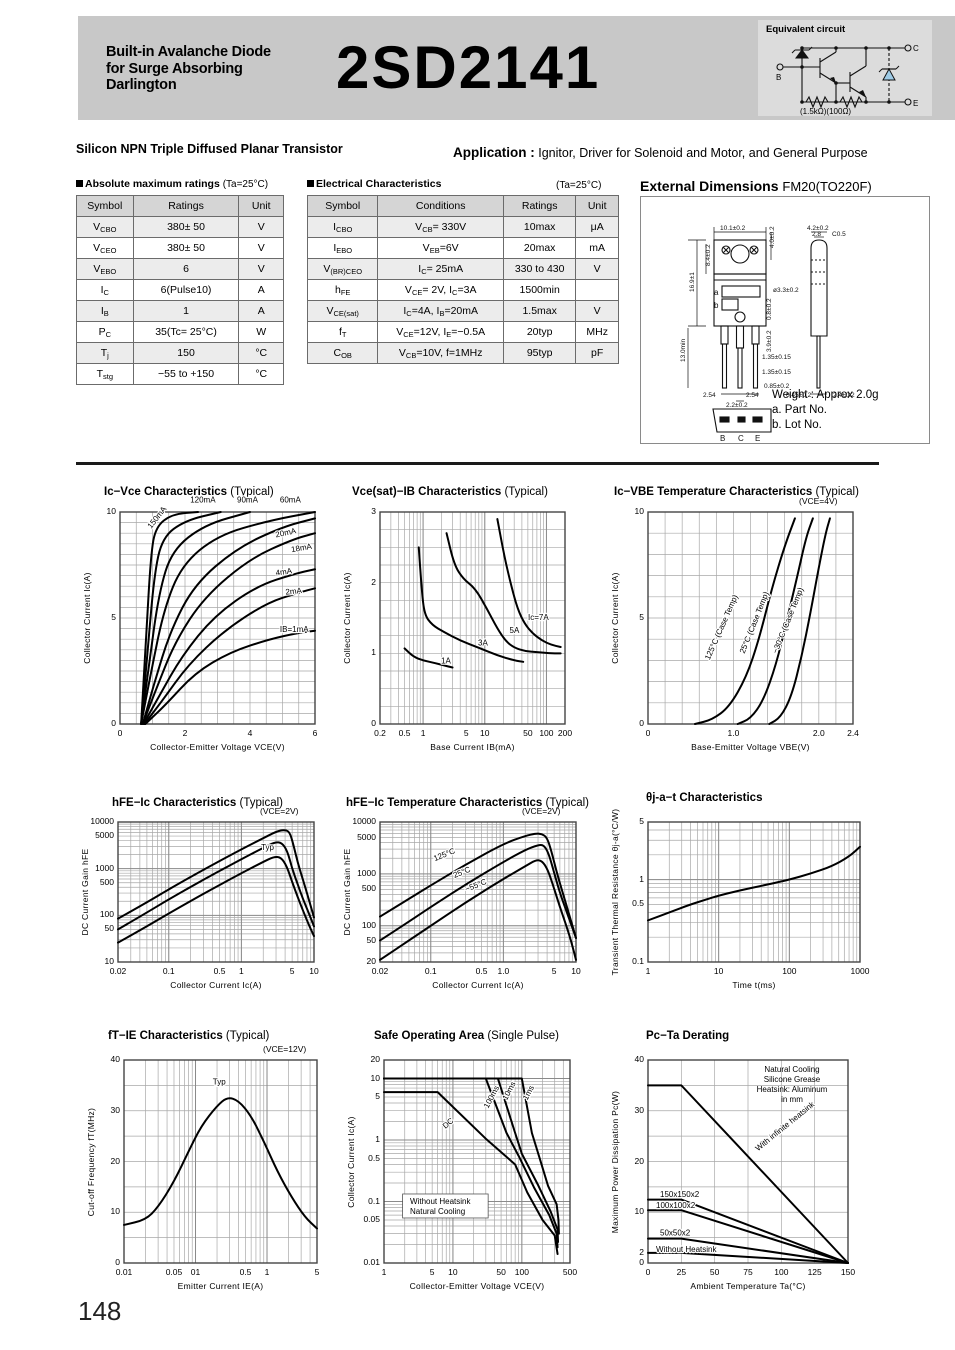 The height and width of the screenshot is (1350, 955). What do you see at coordinates (615, 892) in the screenshot?
I see `y-axis-label: Transient Thermal Resistance θj-a(°C/W)` at bounding box center [615, 892].